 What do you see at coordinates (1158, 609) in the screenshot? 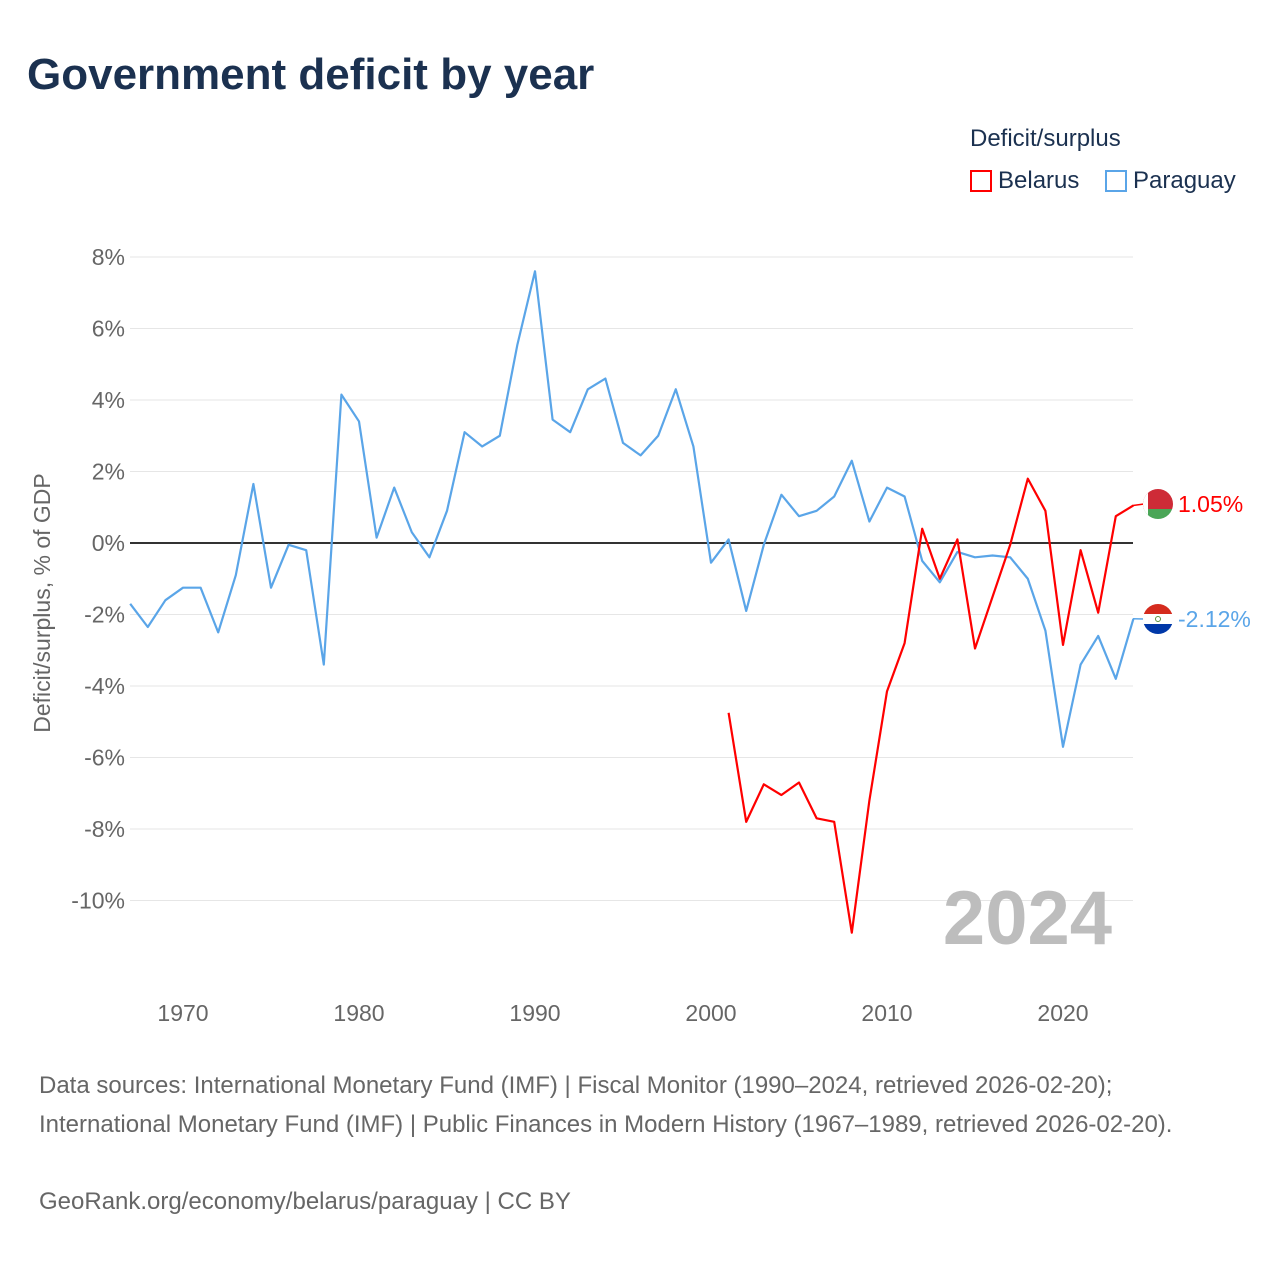
I see `flag-paraguay-red` at bounding box center [1158, 609].